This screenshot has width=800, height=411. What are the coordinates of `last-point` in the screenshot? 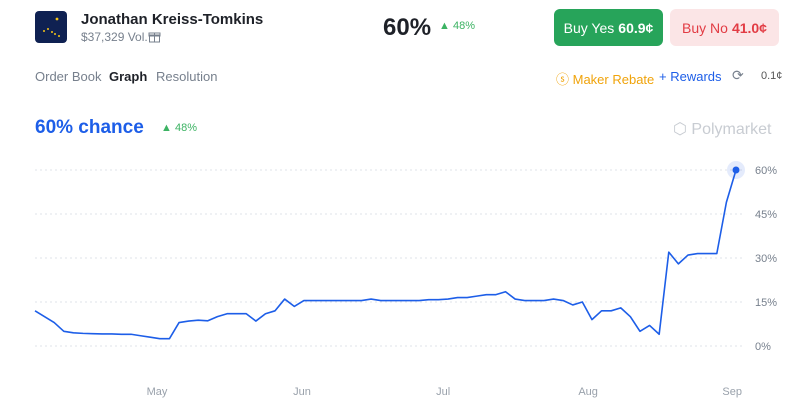 It's located at (736, 170).